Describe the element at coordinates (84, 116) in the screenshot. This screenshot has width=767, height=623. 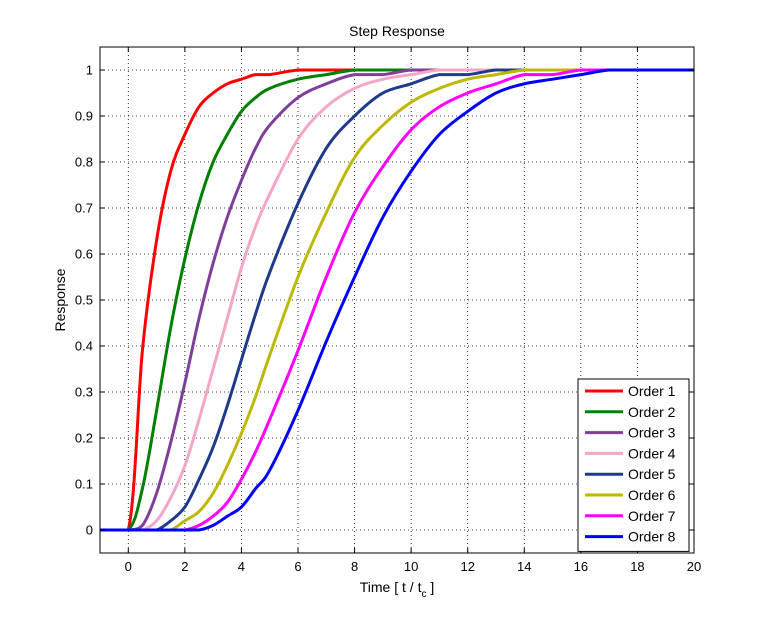
I see `y-tick-label: 0.9` at that location.